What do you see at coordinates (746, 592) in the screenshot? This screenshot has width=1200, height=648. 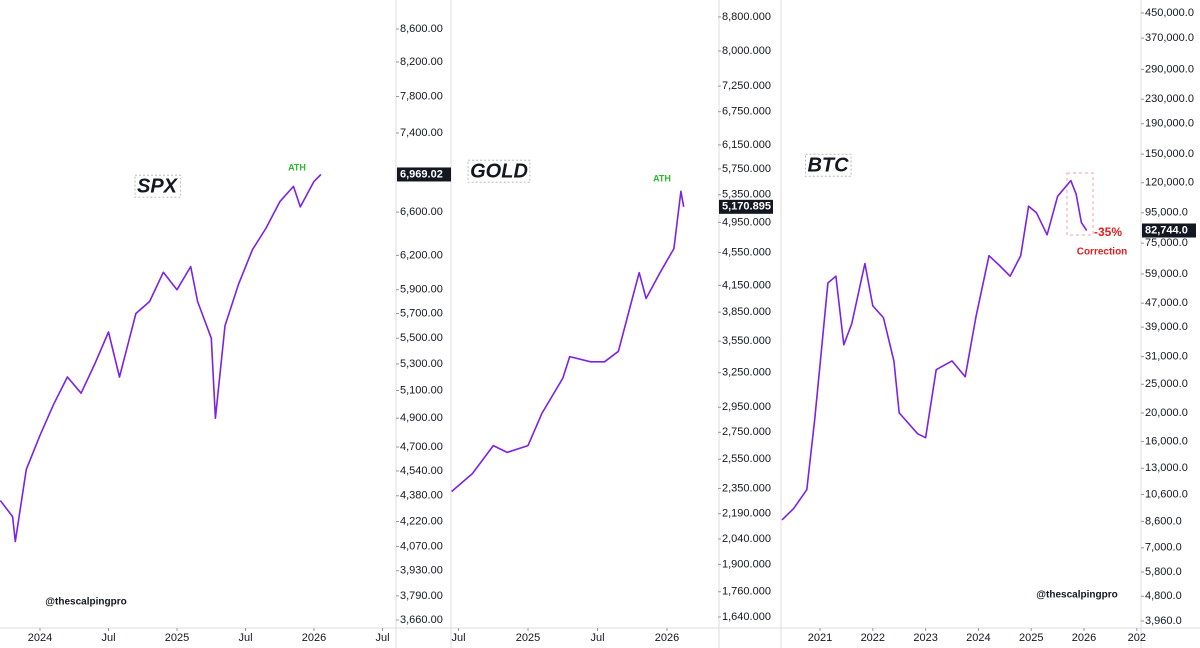 I see `y-tick-label: 1,760.000` at bounding box center [746, 592].